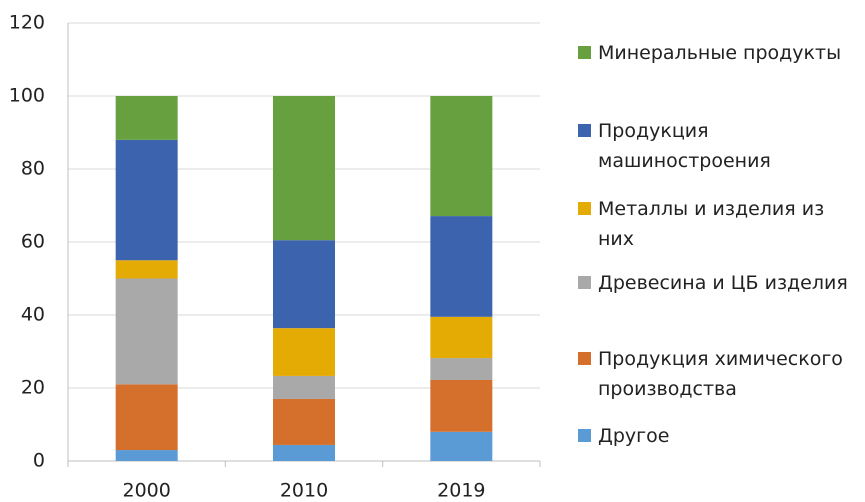 The height and width of the screenshot is (502, 865). What do you see at coordinates (27, 96) in the screenshot?
I see `y-tick-label: 100` at bounding box center [27, 96].